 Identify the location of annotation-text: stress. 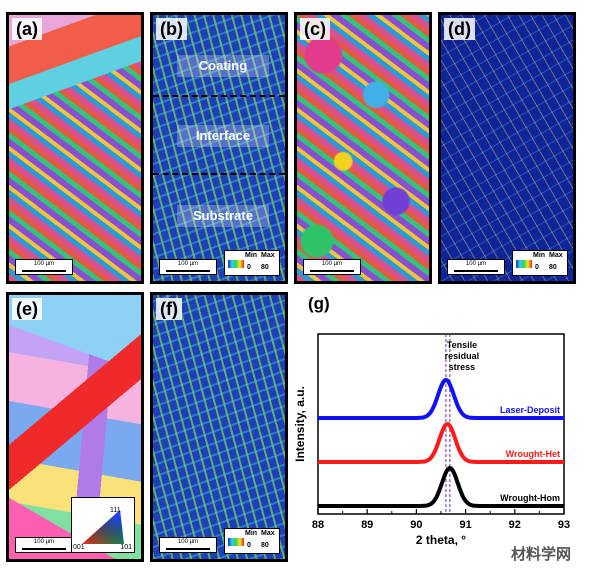
(462, 367).